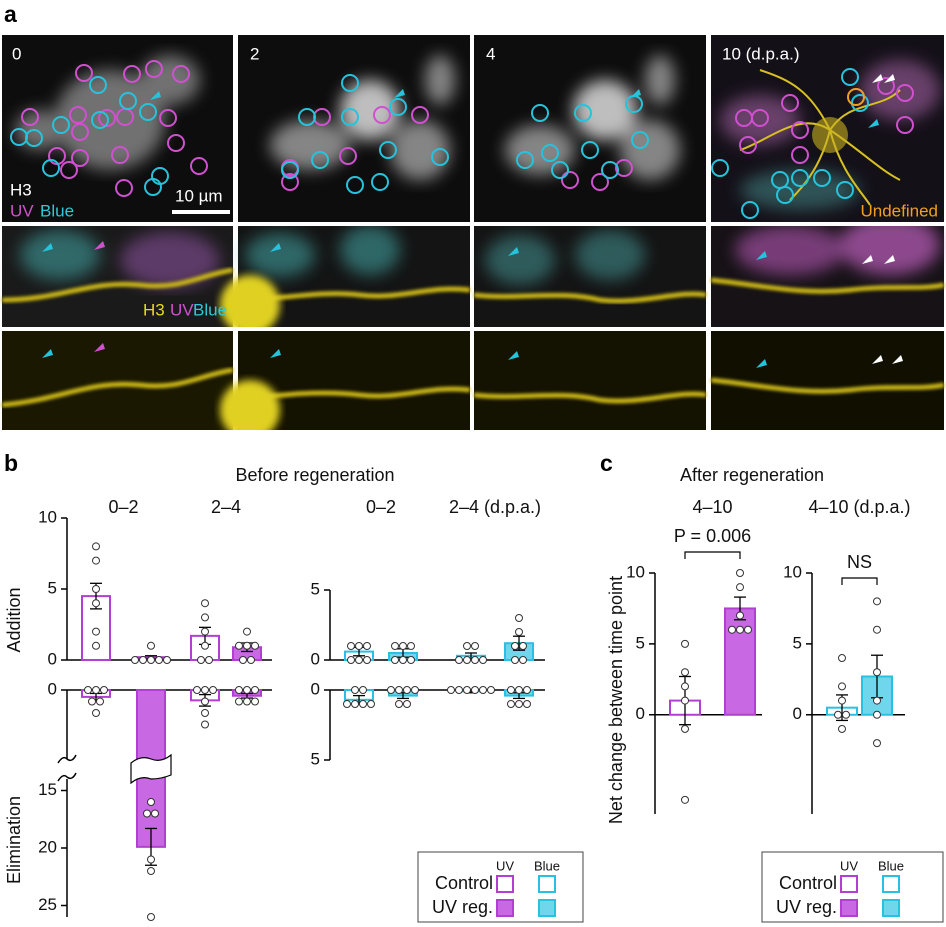 The height and width of the screenshot is (927, 946). I want to click on legend-row: UV reg., so click(806, 907).